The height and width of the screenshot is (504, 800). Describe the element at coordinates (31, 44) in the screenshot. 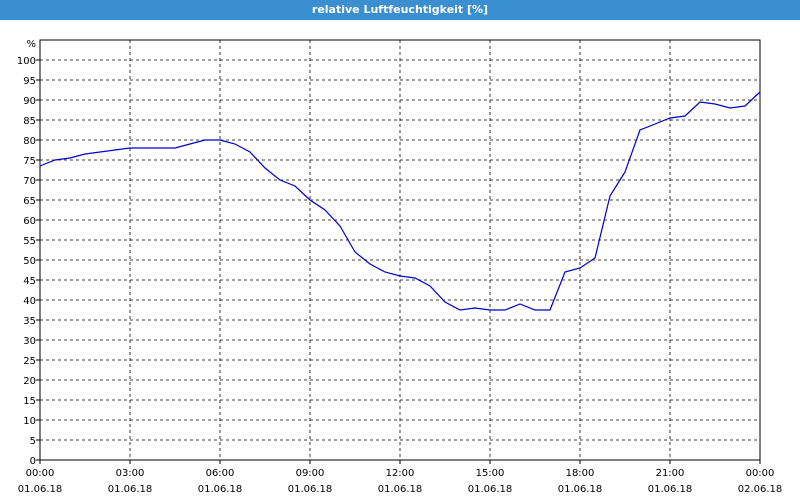

I see `y-axis-label: %` at that location.